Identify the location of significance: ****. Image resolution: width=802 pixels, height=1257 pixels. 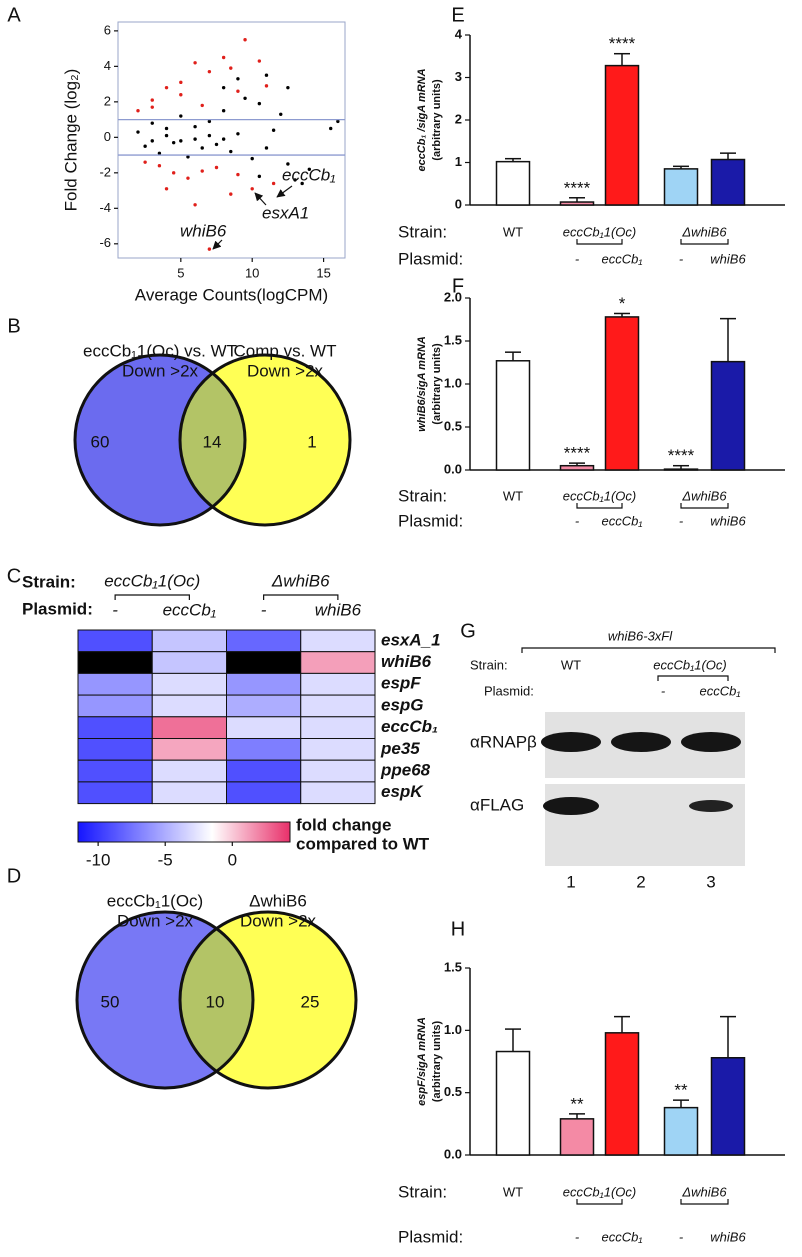
(681, 455).